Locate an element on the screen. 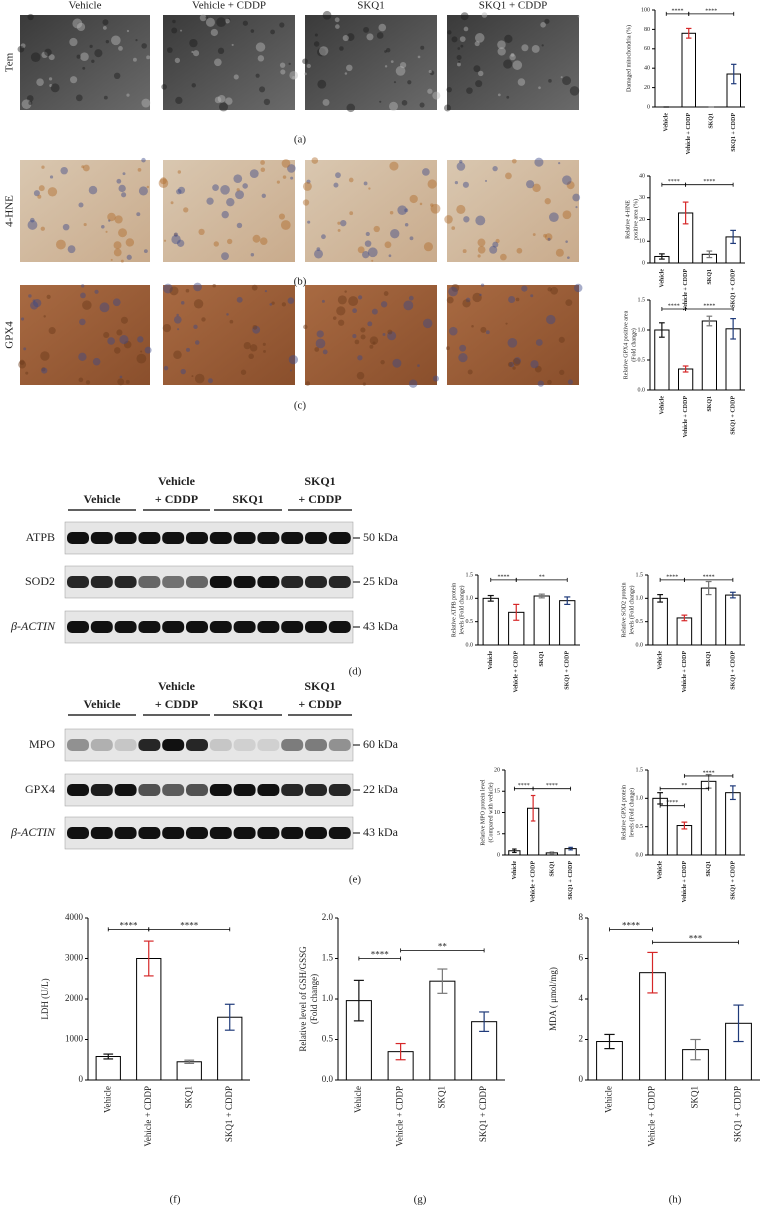 Image resolution: width=780 pixels, height=1212 pixels. y-axis-label: Relative 4-HNE is located at coordinates (628, 219).